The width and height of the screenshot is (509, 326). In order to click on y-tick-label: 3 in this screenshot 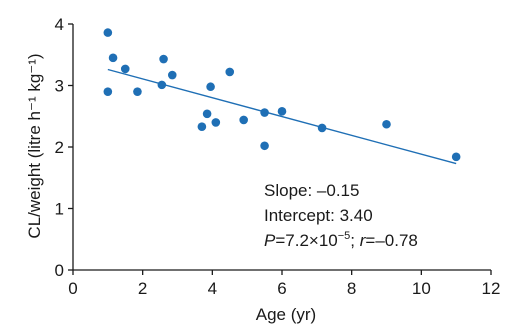, I will do `click(59, 86)`.